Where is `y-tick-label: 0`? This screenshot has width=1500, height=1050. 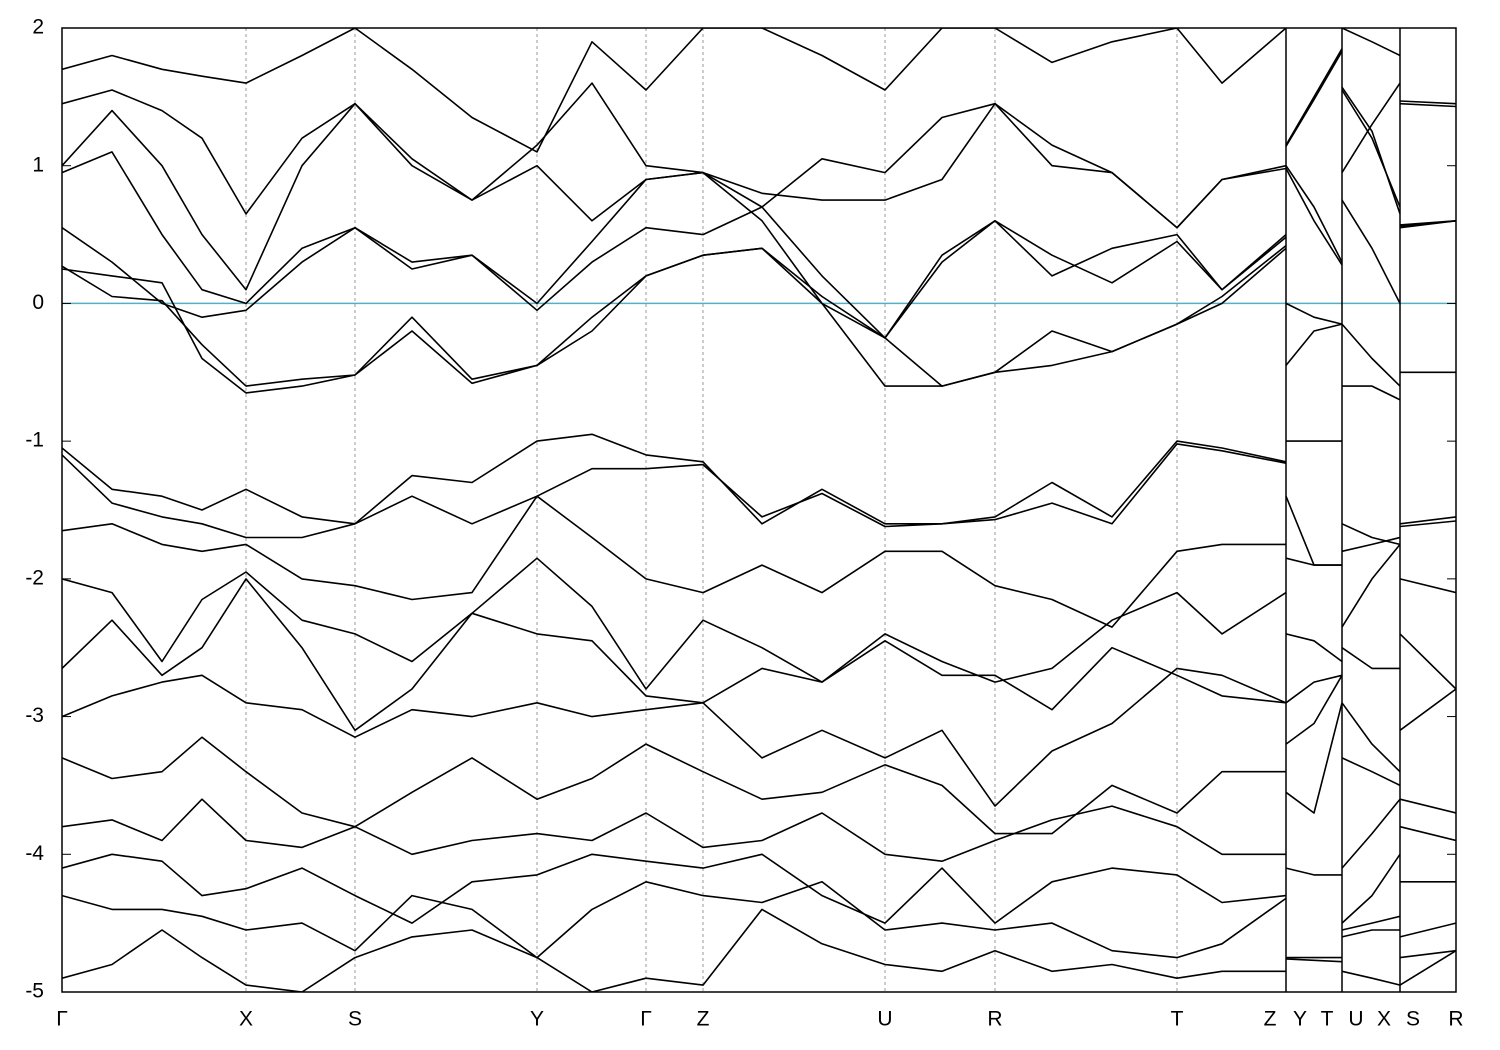
y-tick-label: 0 is located at coordinates (38, 302).